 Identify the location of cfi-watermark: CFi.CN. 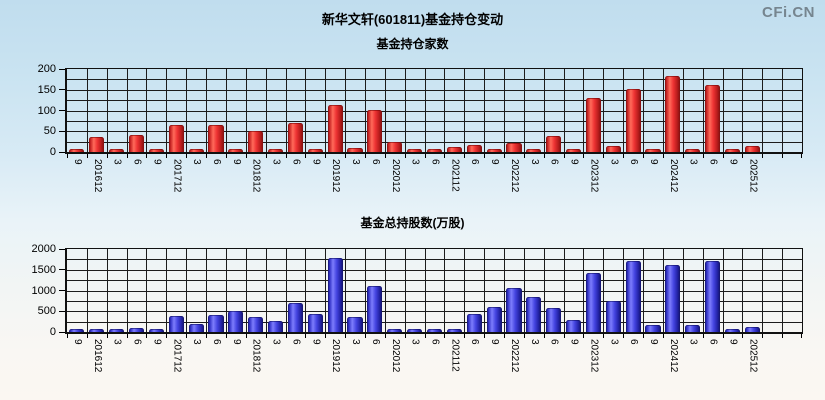
(788, 12).